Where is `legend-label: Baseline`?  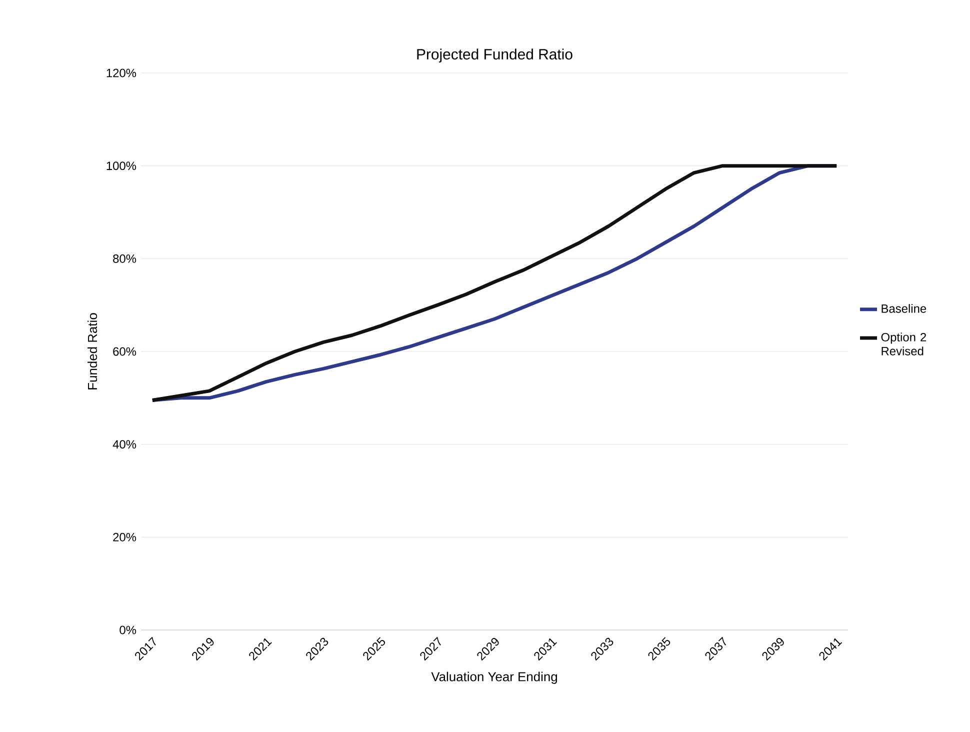 legend-label: Baseline is located at coordinates (904, 308).